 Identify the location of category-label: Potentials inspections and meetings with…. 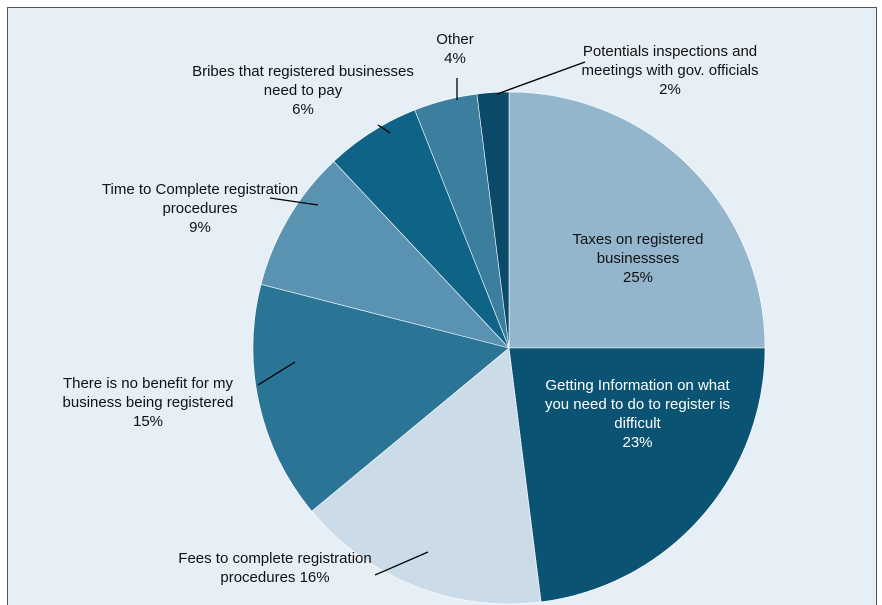
(670, 61).